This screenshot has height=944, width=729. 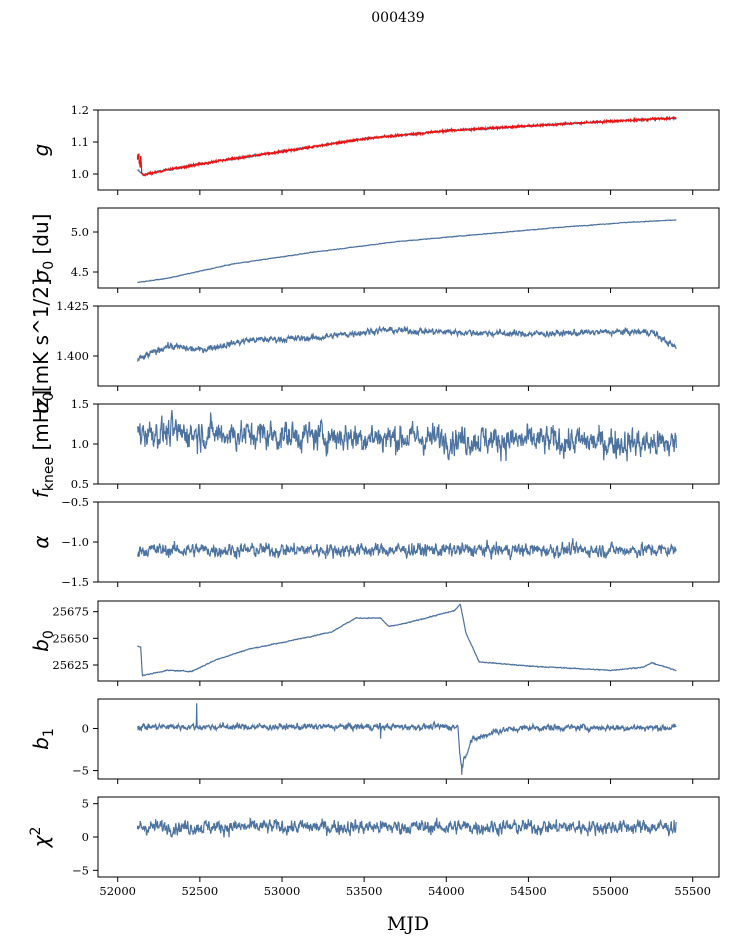 I want to click on panel-4: 0.5 1.0 1.5 fknee [mHz], so click(x=374, y=444).